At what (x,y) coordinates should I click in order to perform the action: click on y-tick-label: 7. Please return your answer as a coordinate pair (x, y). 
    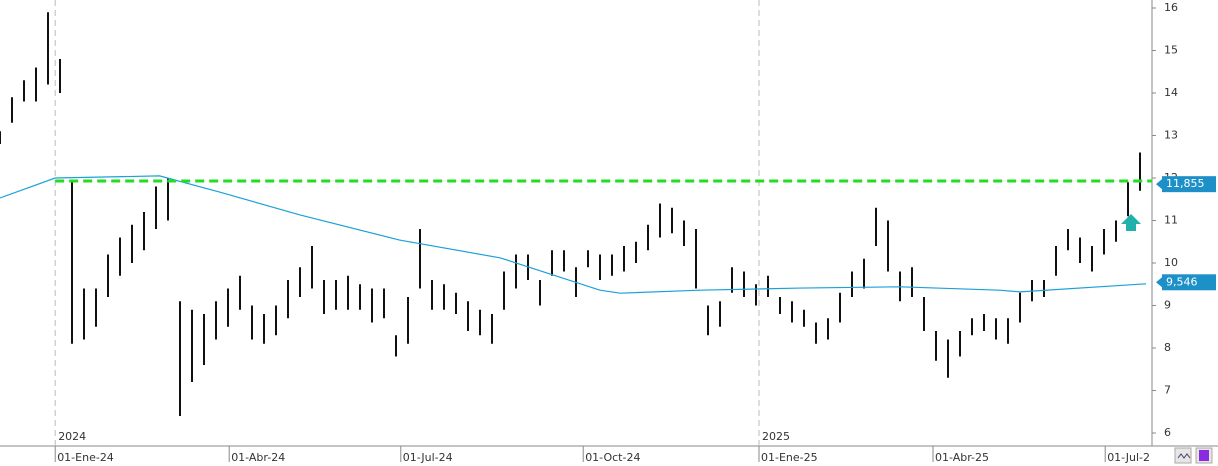
    Looking at the image, I should click on (1167, 390).